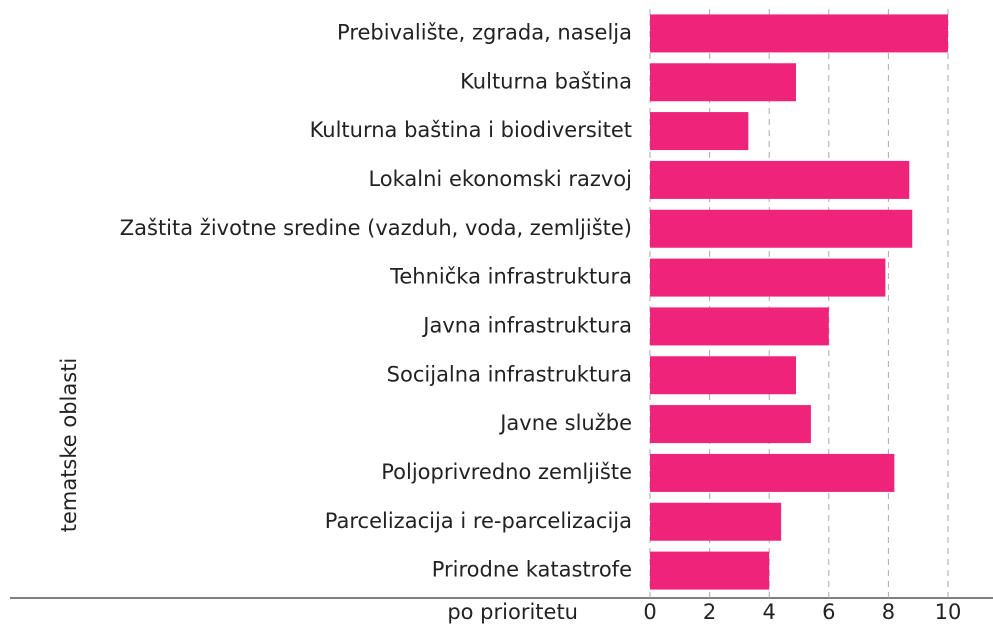  Describe the element at coordinates (500, 179) in the screenshot. I see `y-tick-label: Lokalni ekonomski razvoj` at that location.